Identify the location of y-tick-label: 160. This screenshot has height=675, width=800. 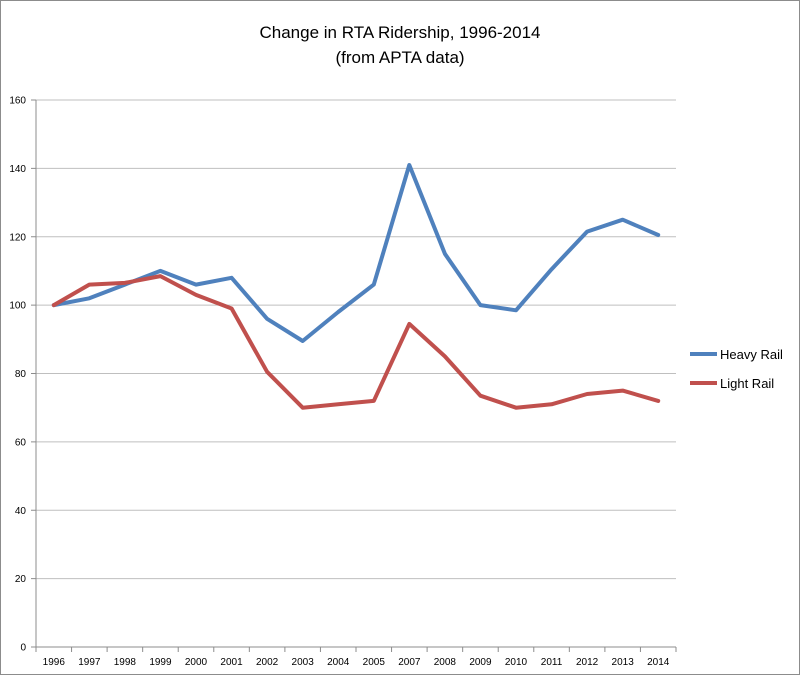
(17, 101).